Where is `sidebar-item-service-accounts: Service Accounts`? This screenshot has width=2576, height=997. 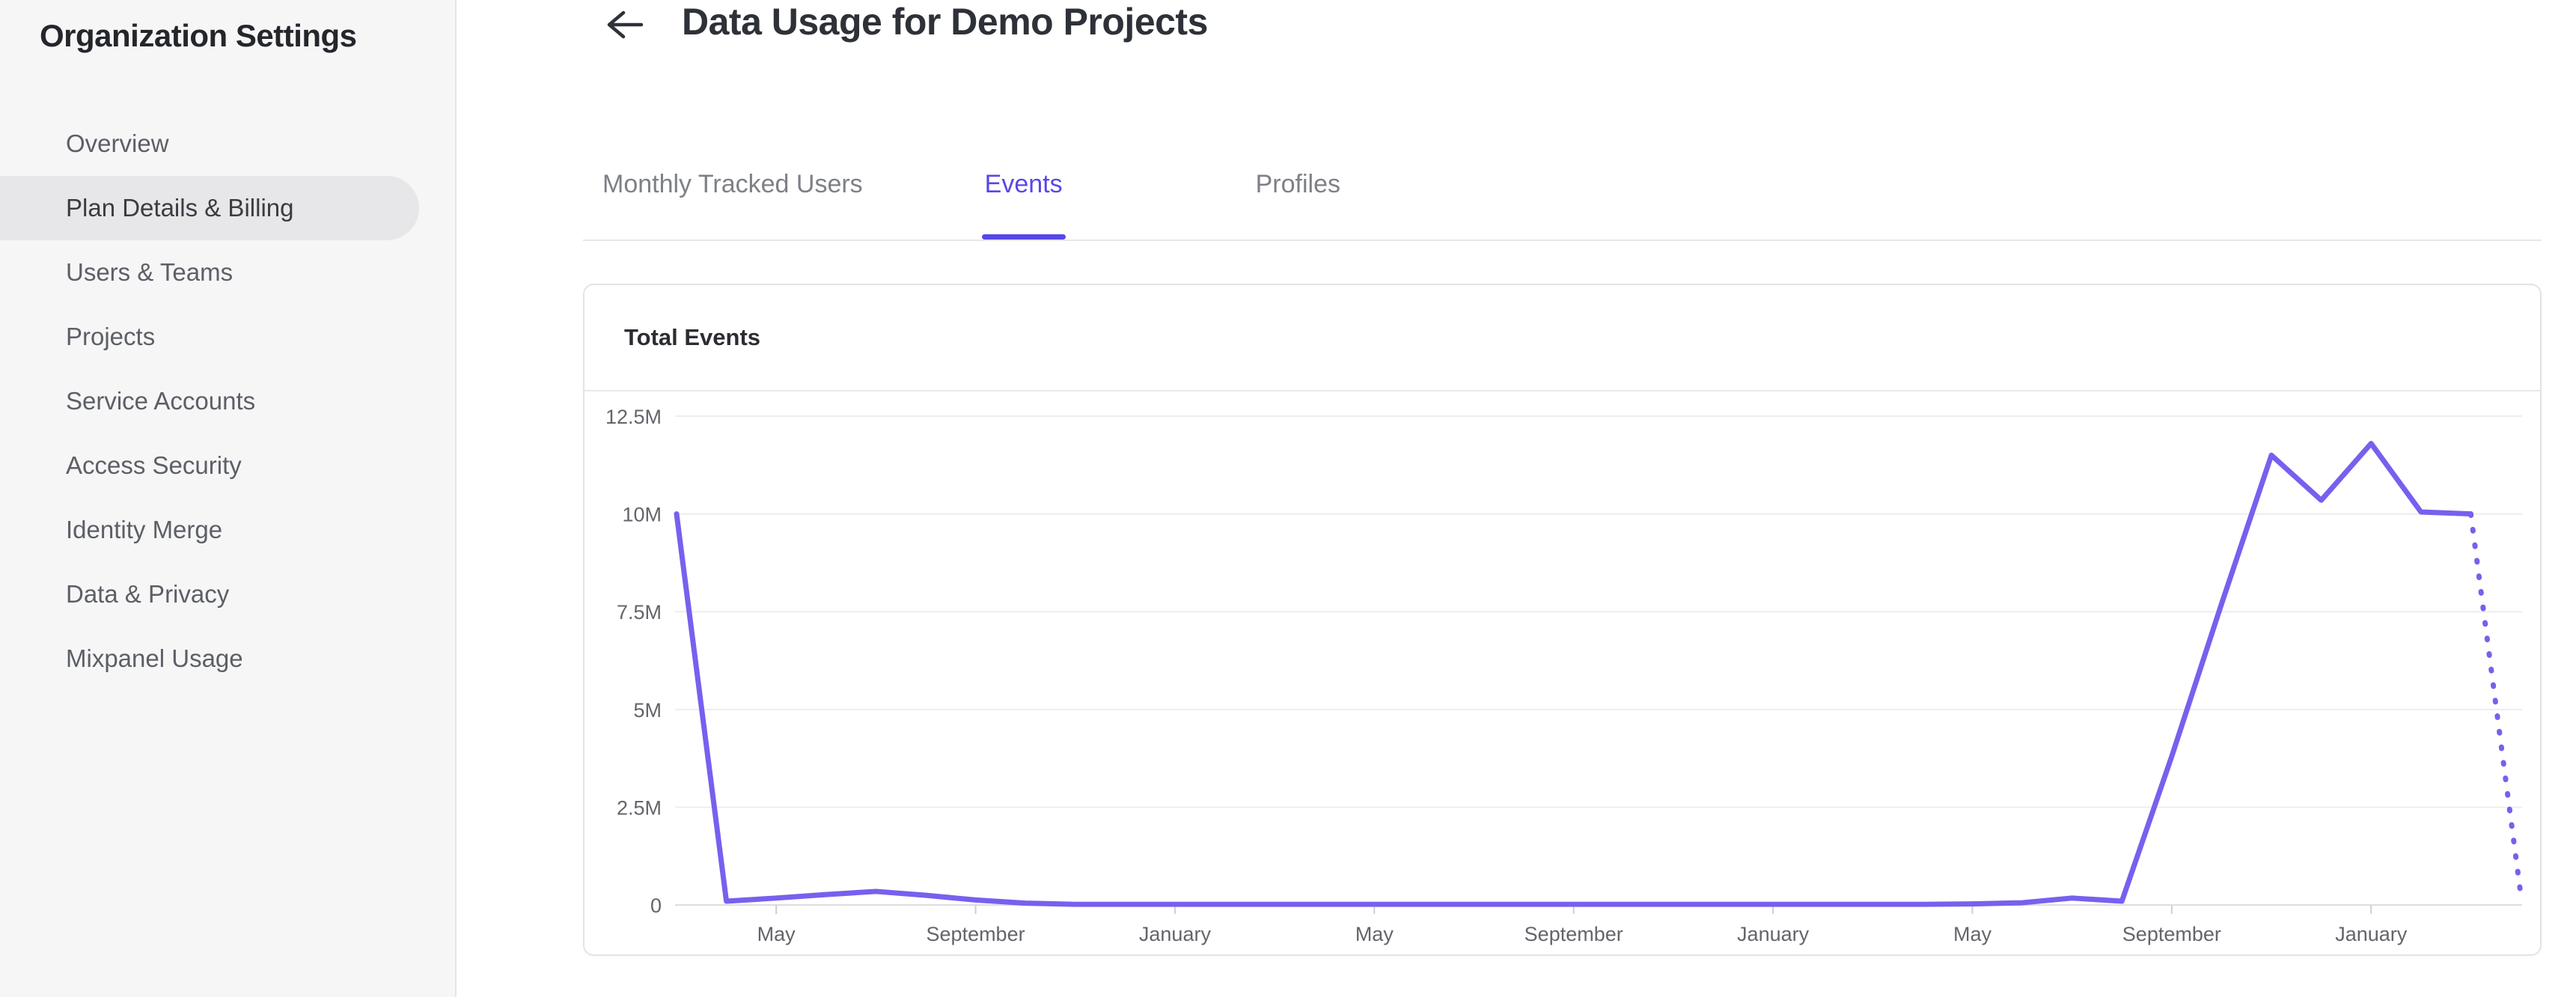
sidebar-item-service-accounts: Service Accounts is located at coordinates (161, 401).